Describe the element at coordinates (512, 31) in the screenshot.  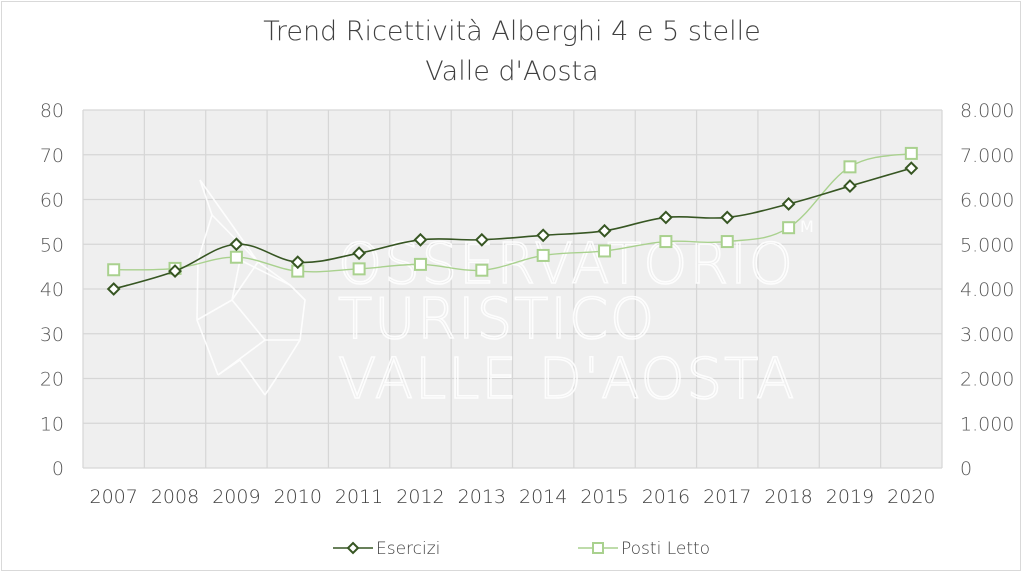
I see `chart-title: Trend Ricettività Alberghi 4 e 5 stelle` at that location.